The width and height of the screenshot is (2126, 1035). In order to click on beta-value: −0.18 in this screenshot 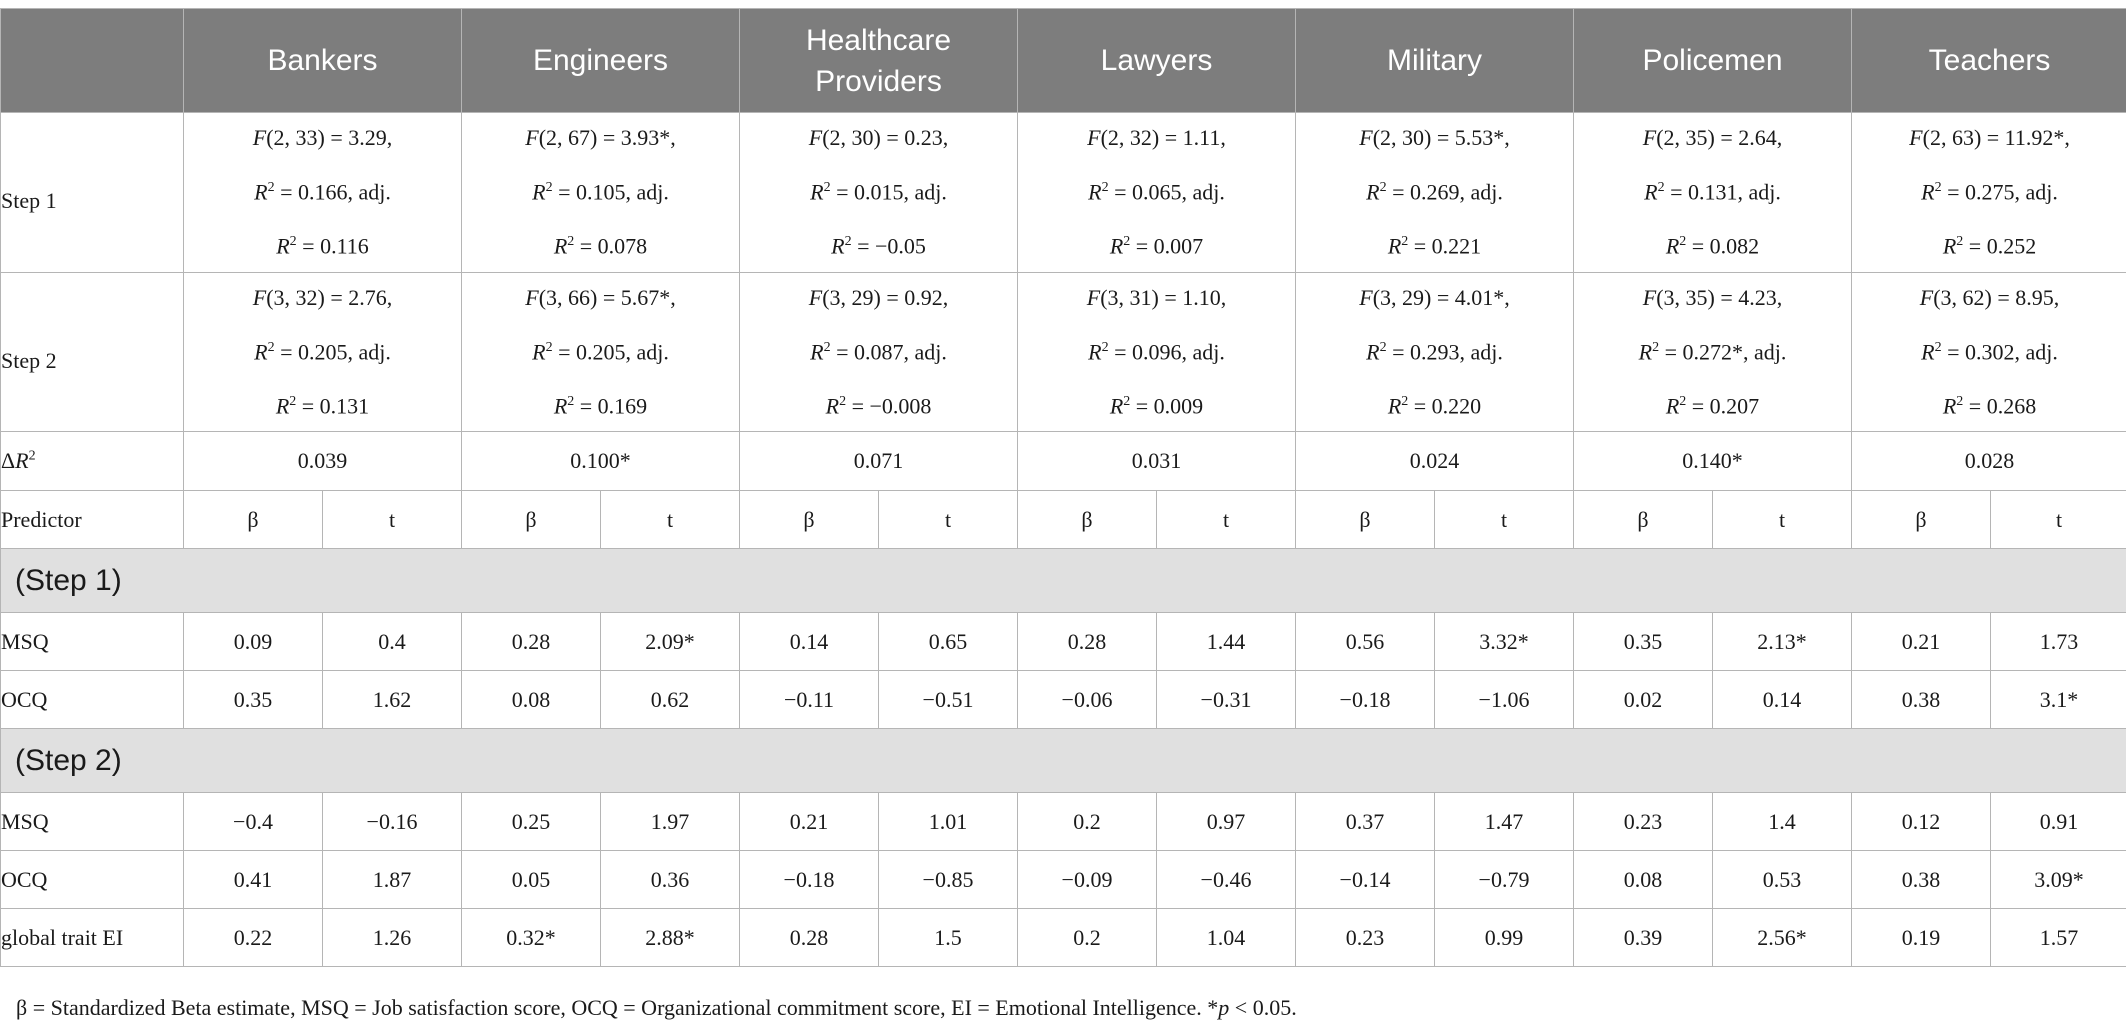, I will do `click(1365, 700)`.